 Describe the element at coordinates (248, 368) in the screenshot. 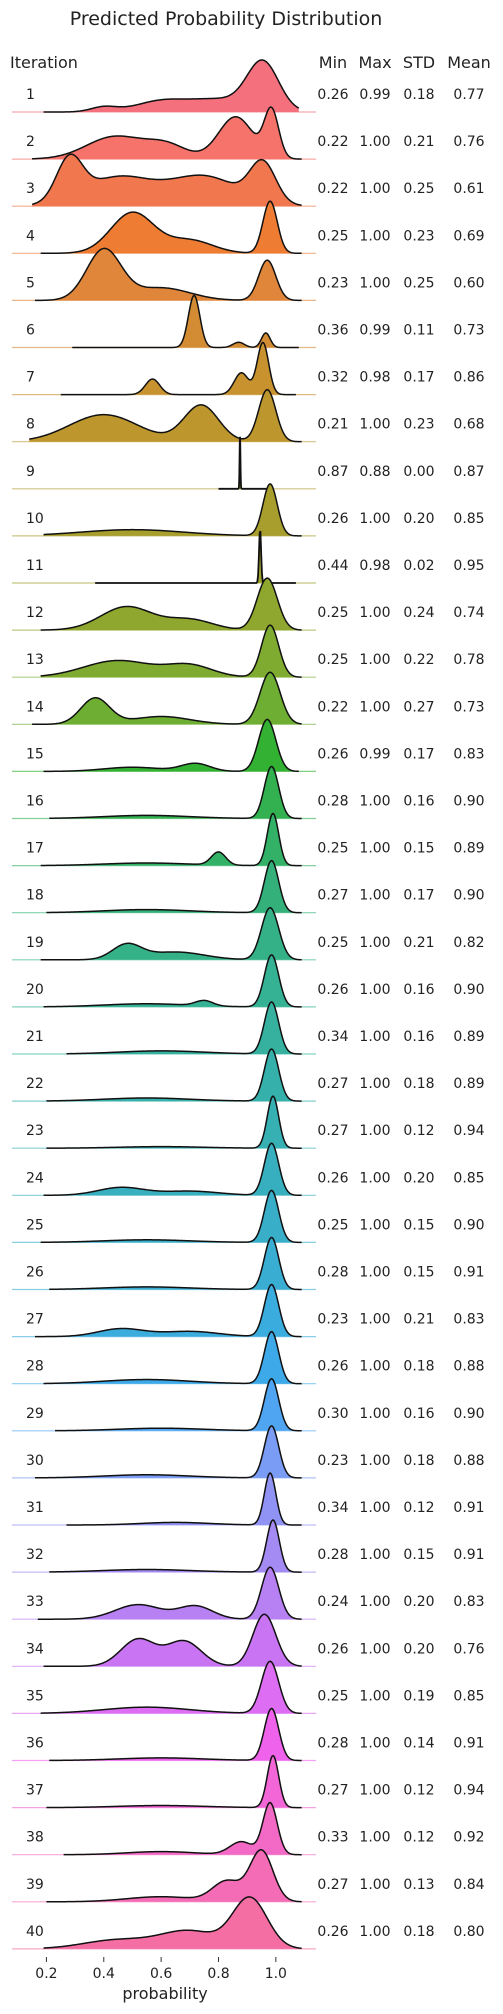

I see `ridge-row: 7 0.32 0.98 0.17 0.86` at that location.